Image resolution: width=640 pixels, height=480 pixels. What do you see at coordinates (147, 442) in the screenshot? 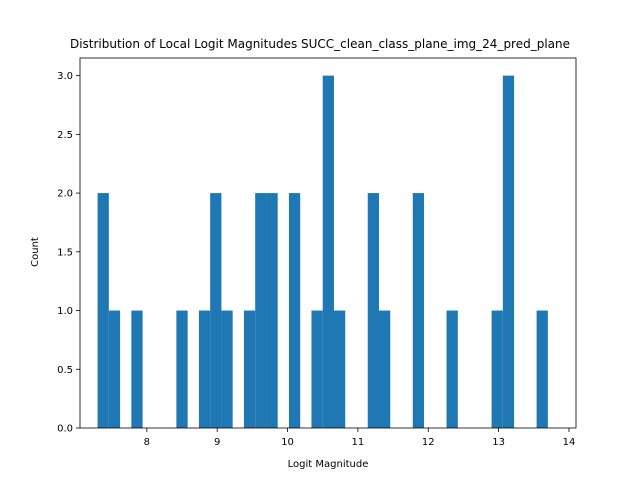
I see `x-tick-label: 8` at bounding box center [147, 442].